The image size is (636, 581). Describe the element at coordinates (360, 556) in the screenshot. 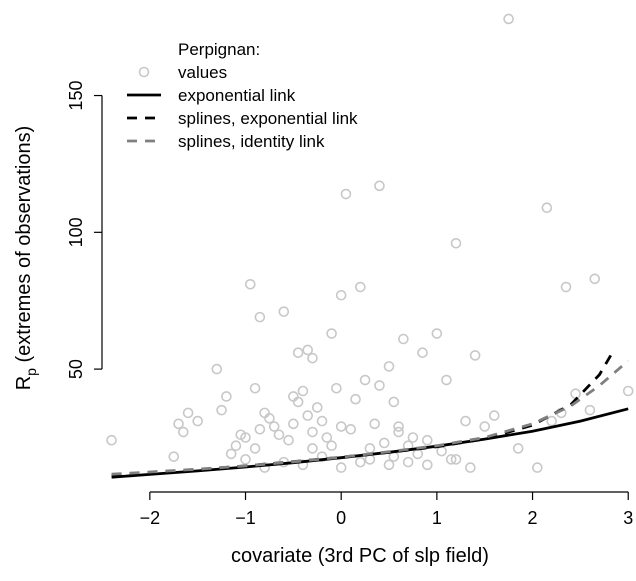

I see `x-axis-label: covariate (3rd PC of slp field)` at that location.